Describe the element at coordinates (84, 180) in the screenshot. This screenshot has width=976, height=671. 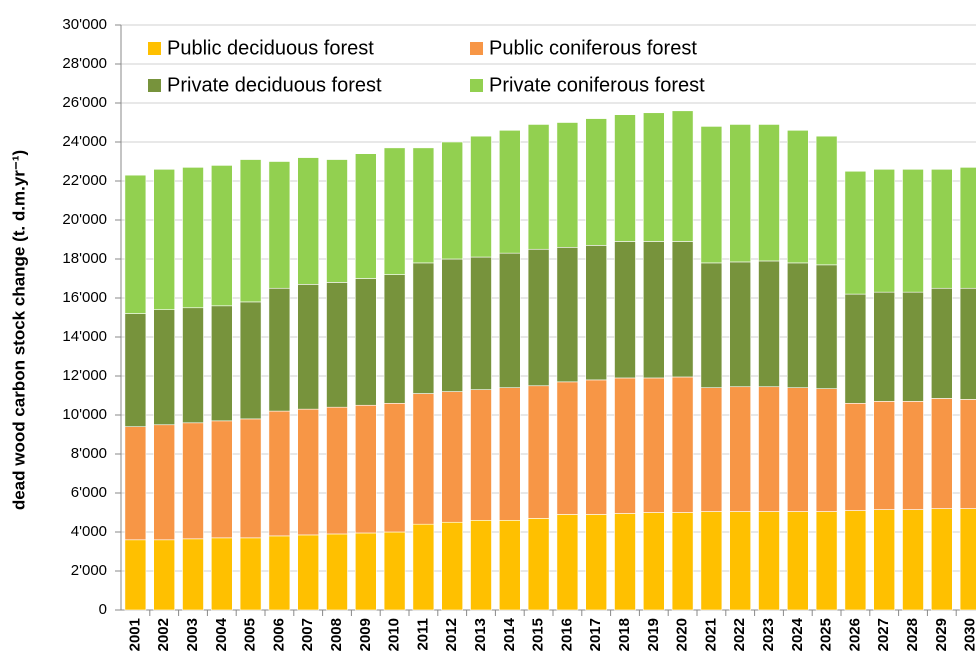
I see `y-tick-label: 22'000` at that location.